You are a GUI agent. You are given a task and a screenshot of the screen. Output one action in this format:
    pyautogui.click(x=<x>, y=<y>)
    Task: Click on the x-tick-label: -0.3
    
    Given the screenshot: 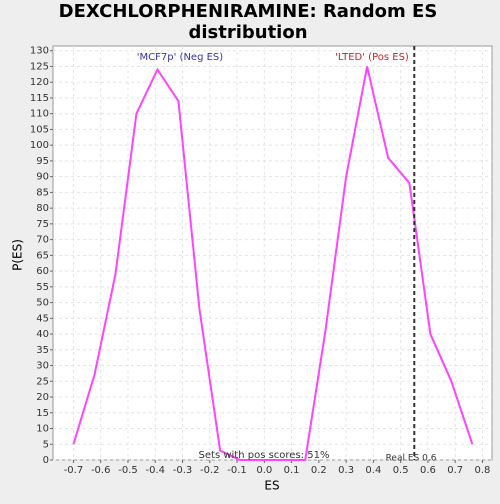 What is the action you would take?
    pyautogui.click(x=183, y=470)
    